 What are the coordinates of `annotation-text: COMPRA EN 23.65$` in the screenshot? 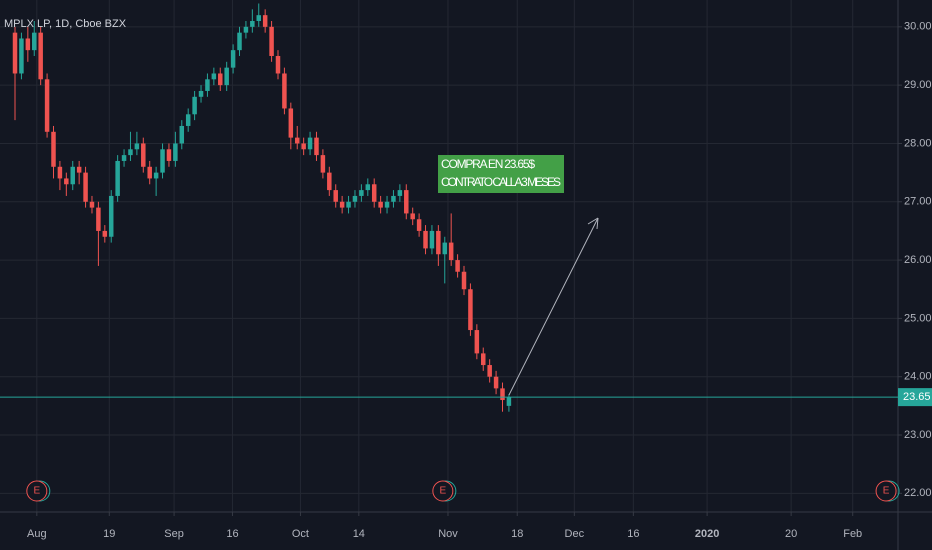 It's located at (488, 164).